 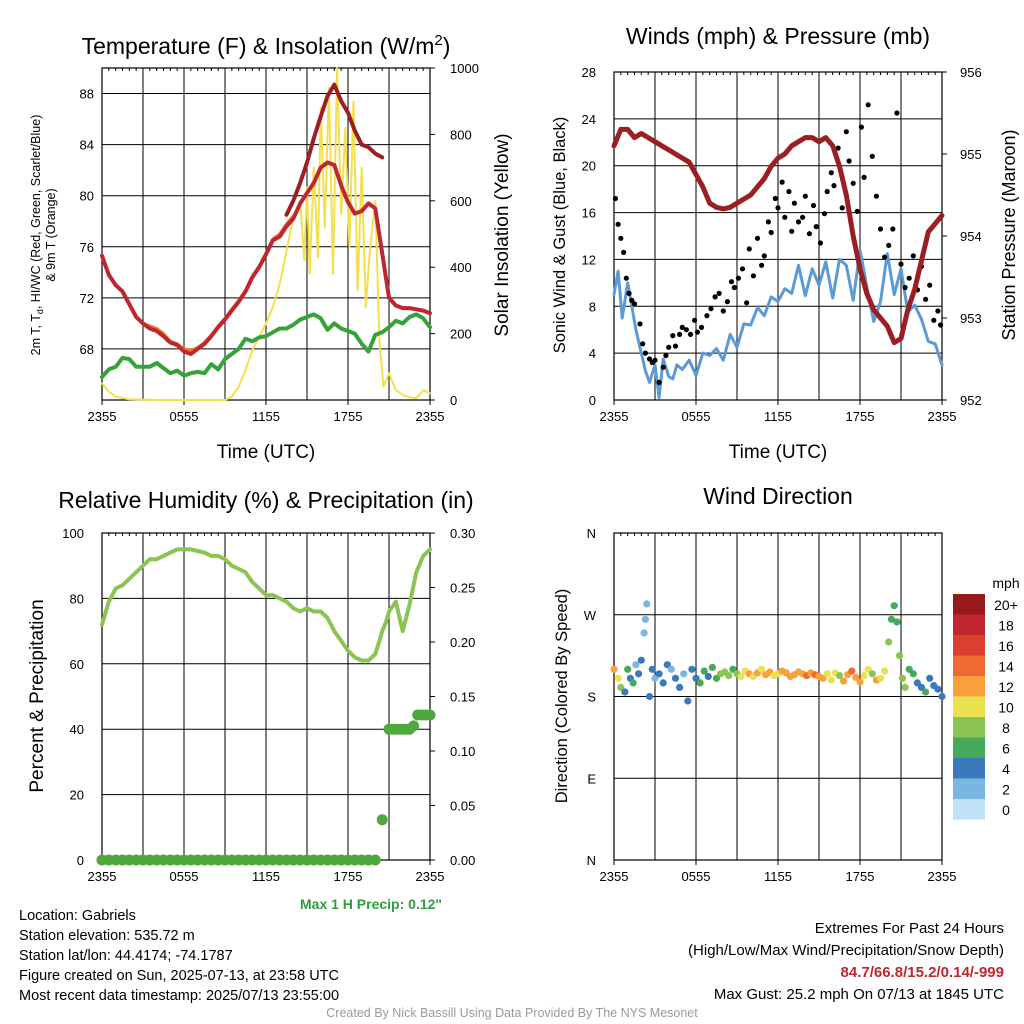 What do you see at coordinates (266, 45) in the screenshot?
I see `temperature-title: Temperature (F) & Insolation (W/m2)` at bounding box center [266, 45].